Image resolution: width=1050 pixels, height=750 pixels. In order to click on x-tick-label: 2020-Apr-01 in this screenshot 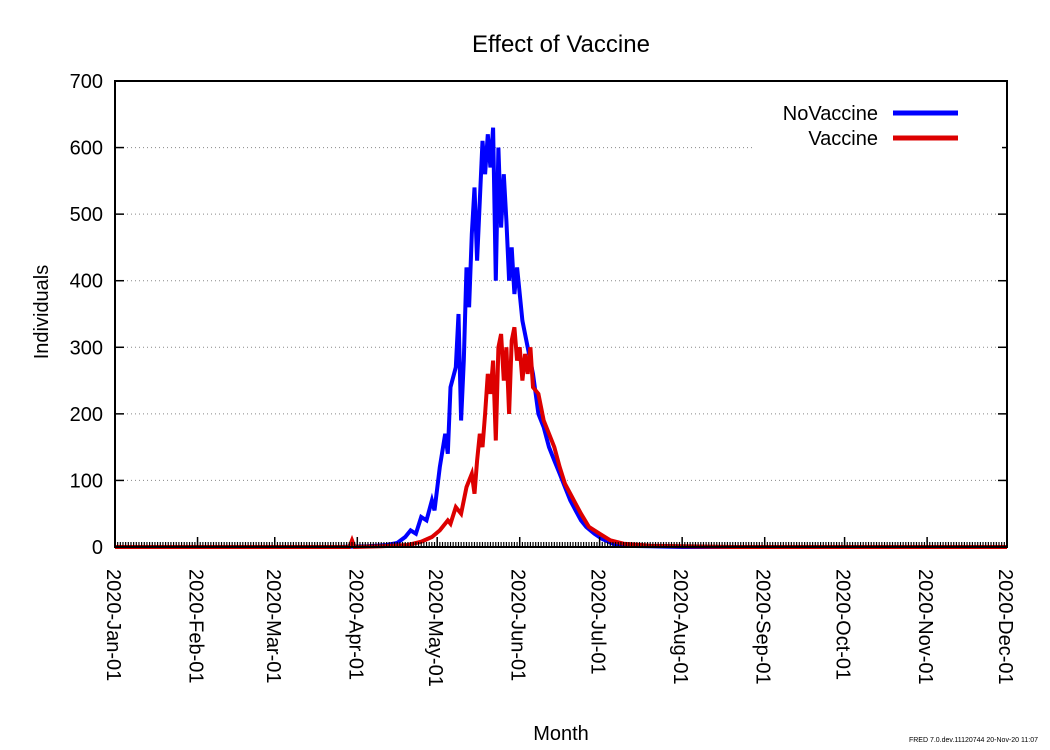, I will do `click(355, 624)`.